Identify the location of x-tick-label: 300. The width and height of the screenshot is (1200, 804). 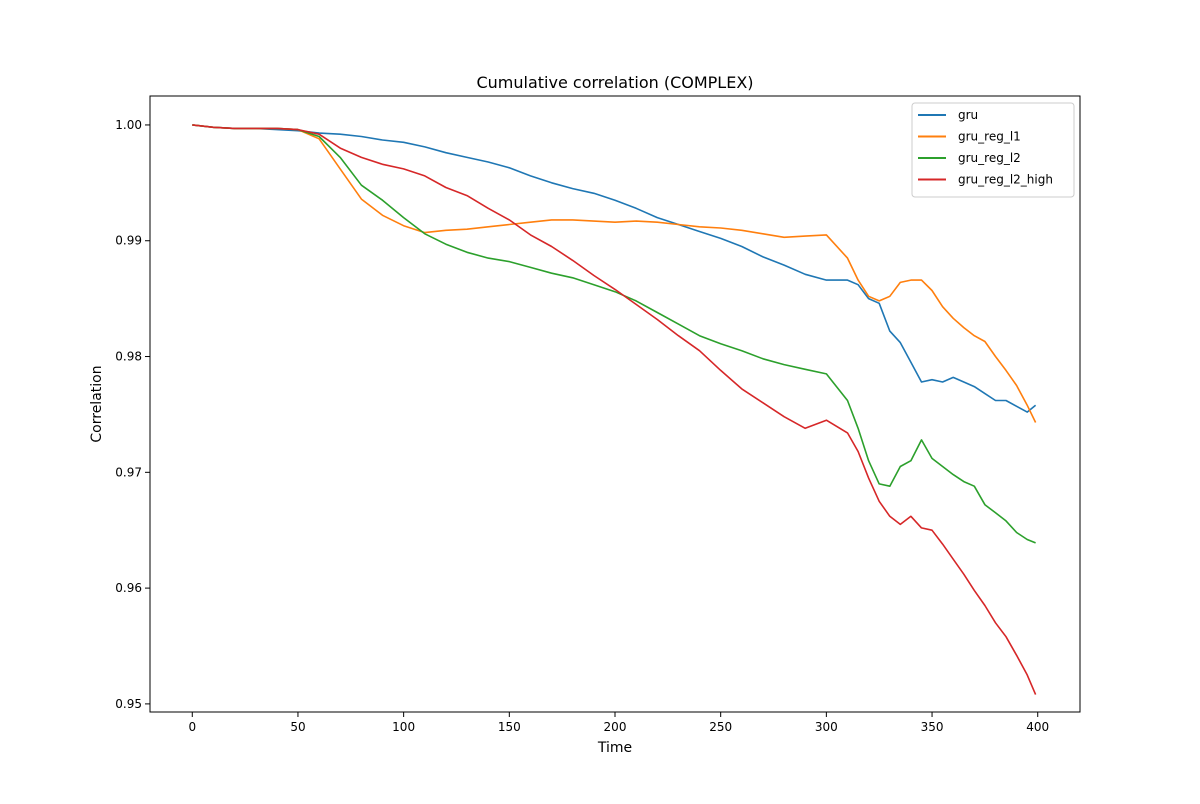
(826, 727).